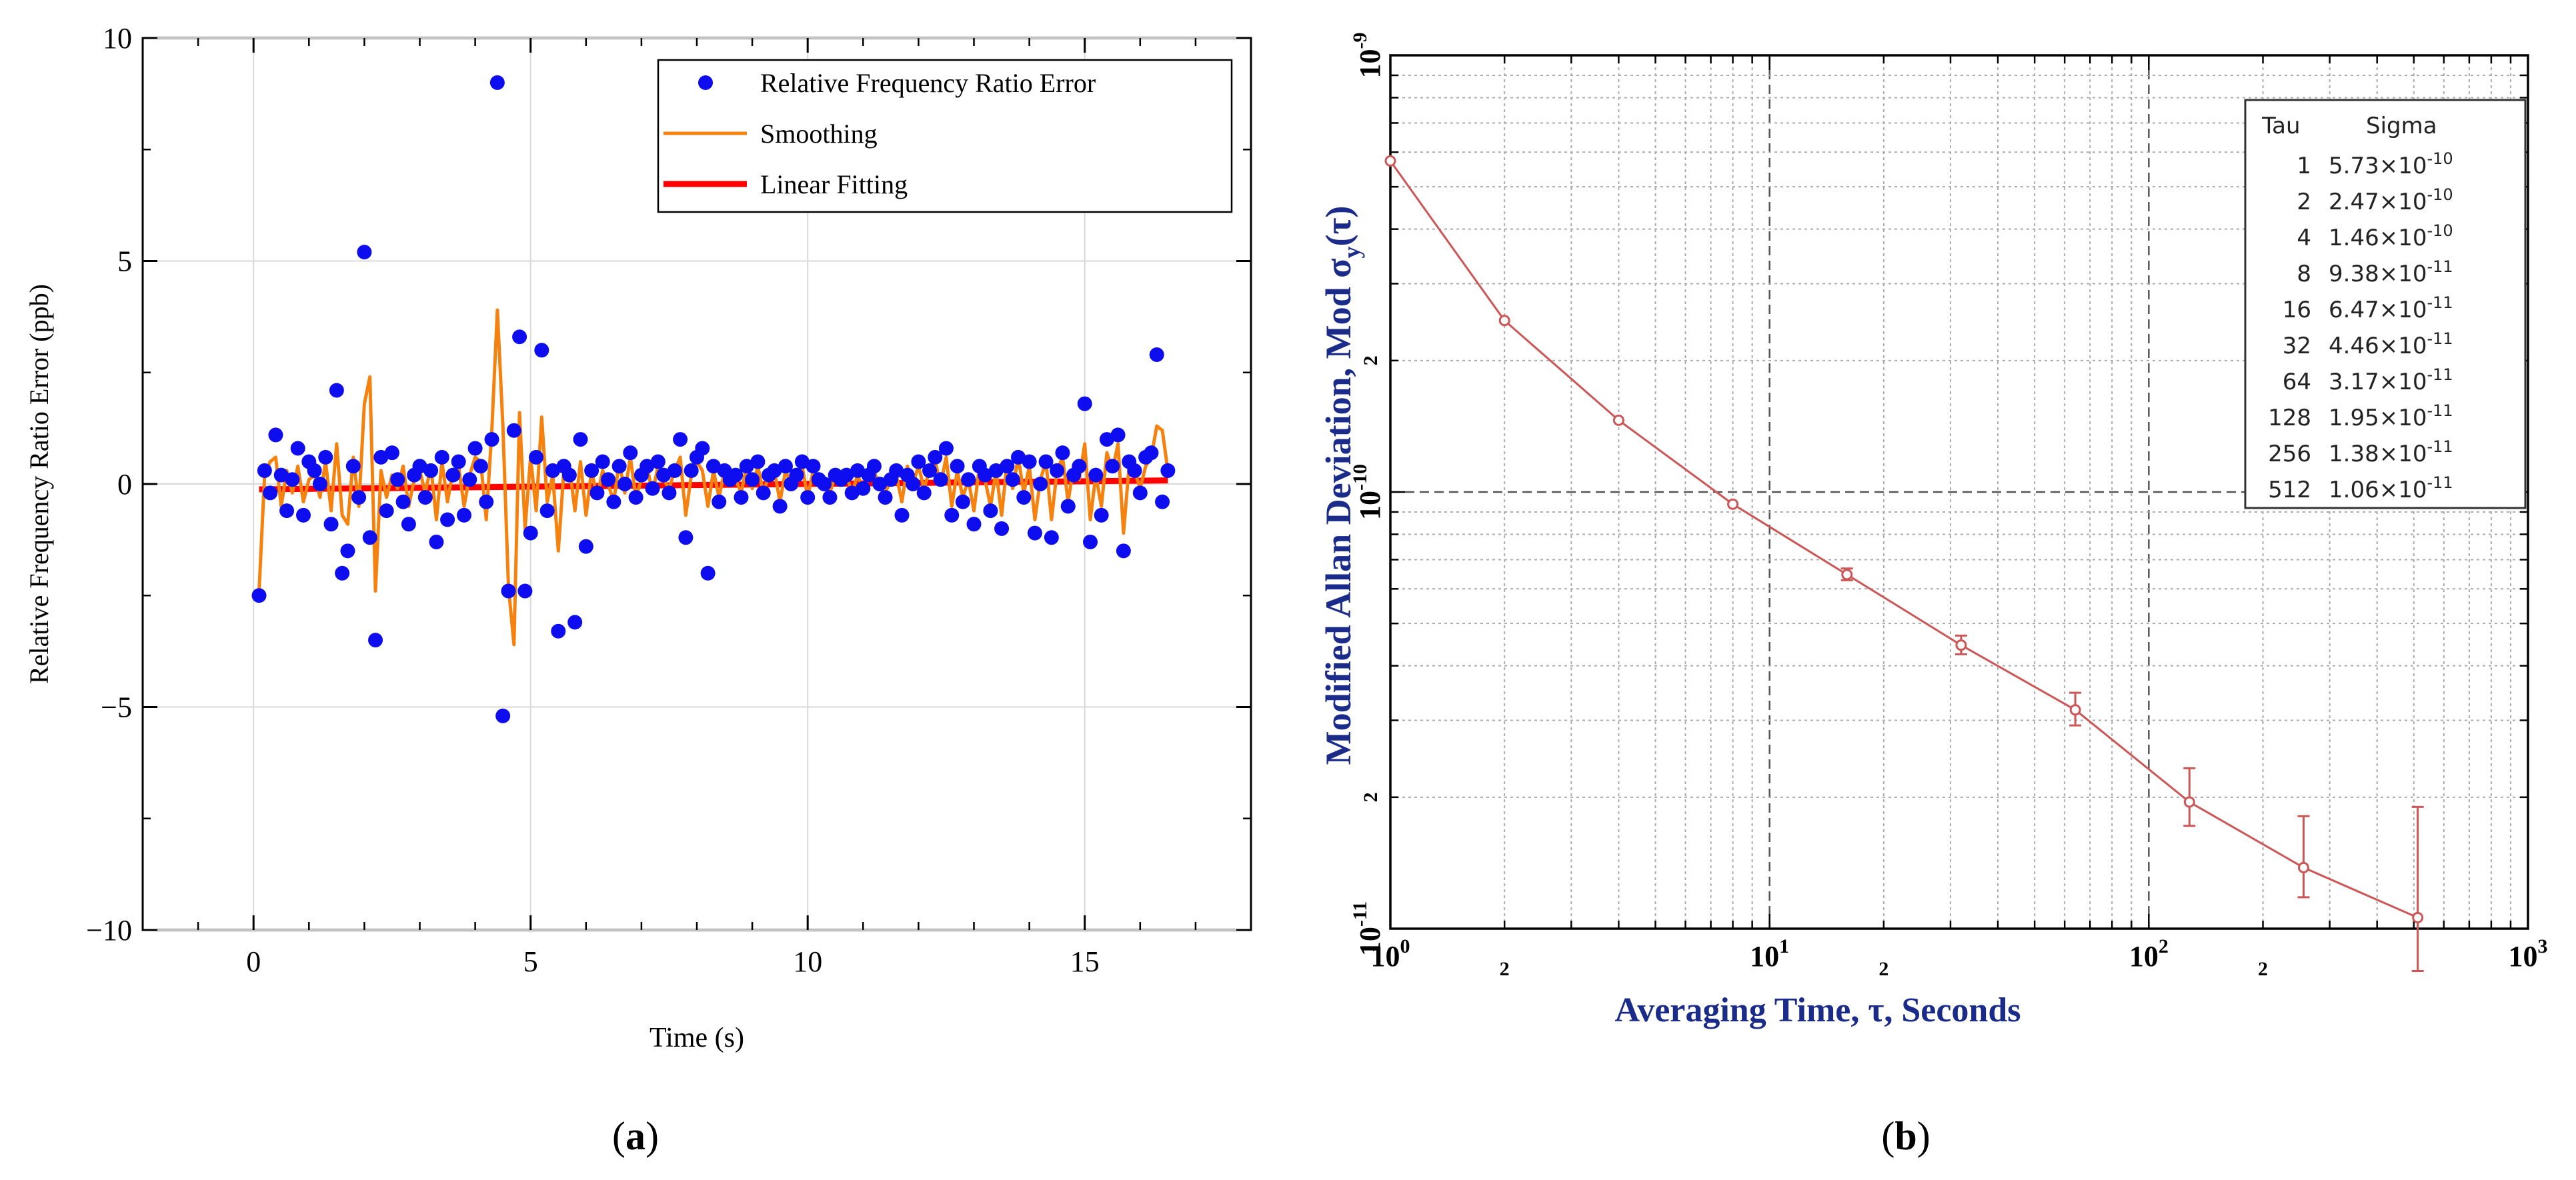  Describe the element at coordinates (116, 707) in the screenshot. I see `chart-a-ytick-label: −5` at that location.